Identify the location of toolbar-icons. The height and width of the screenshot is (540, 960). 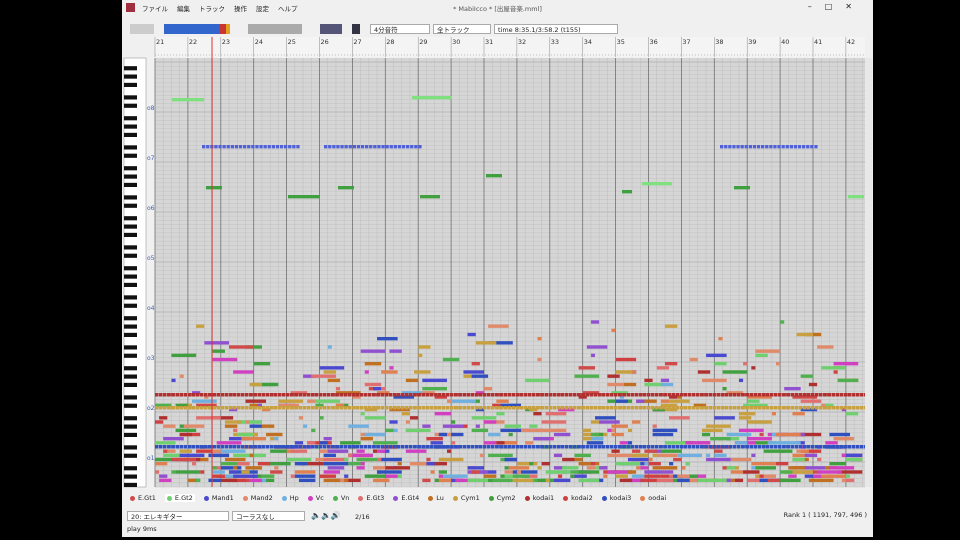
(245, 29).